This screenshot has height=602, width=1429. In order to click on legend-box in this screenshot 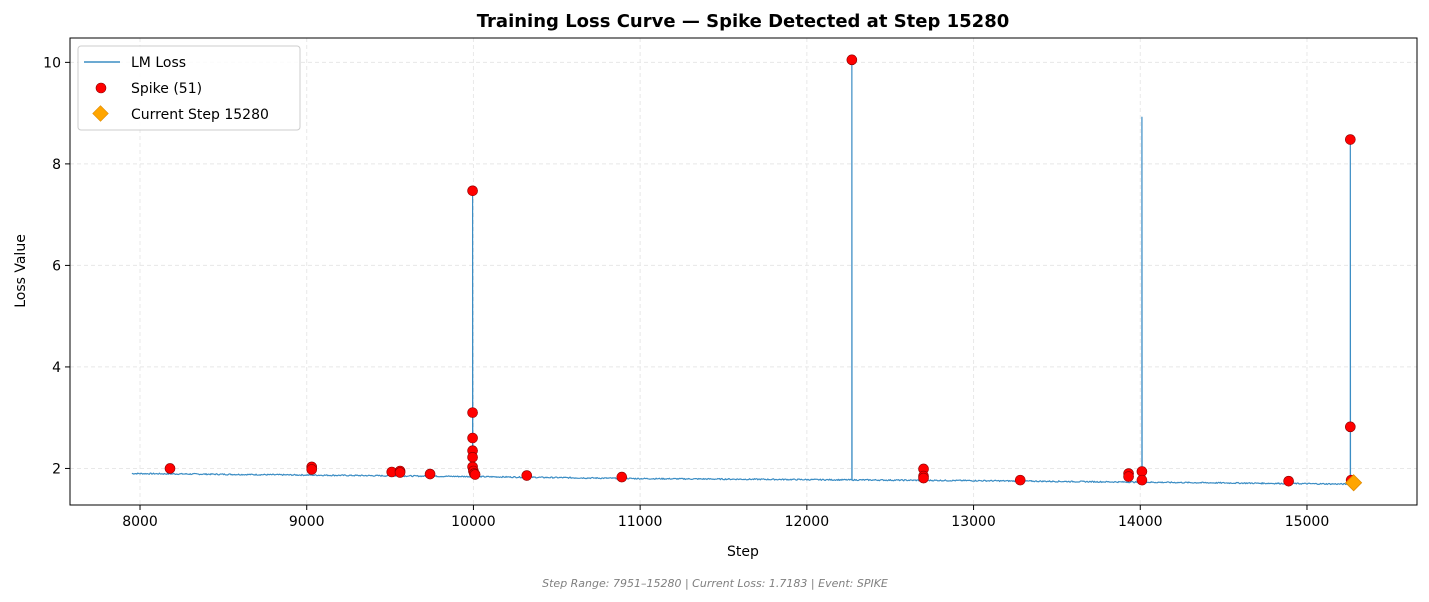, I will do `click(189, 88)`.